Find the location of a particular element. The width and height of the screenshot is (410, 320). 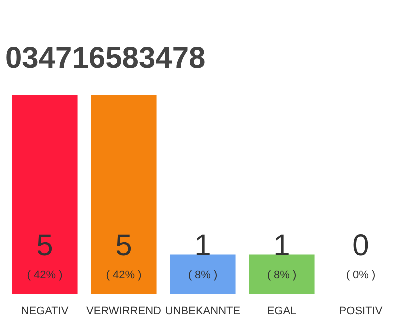

annotation: ( 0% ) is located at coordinates (361, 276).